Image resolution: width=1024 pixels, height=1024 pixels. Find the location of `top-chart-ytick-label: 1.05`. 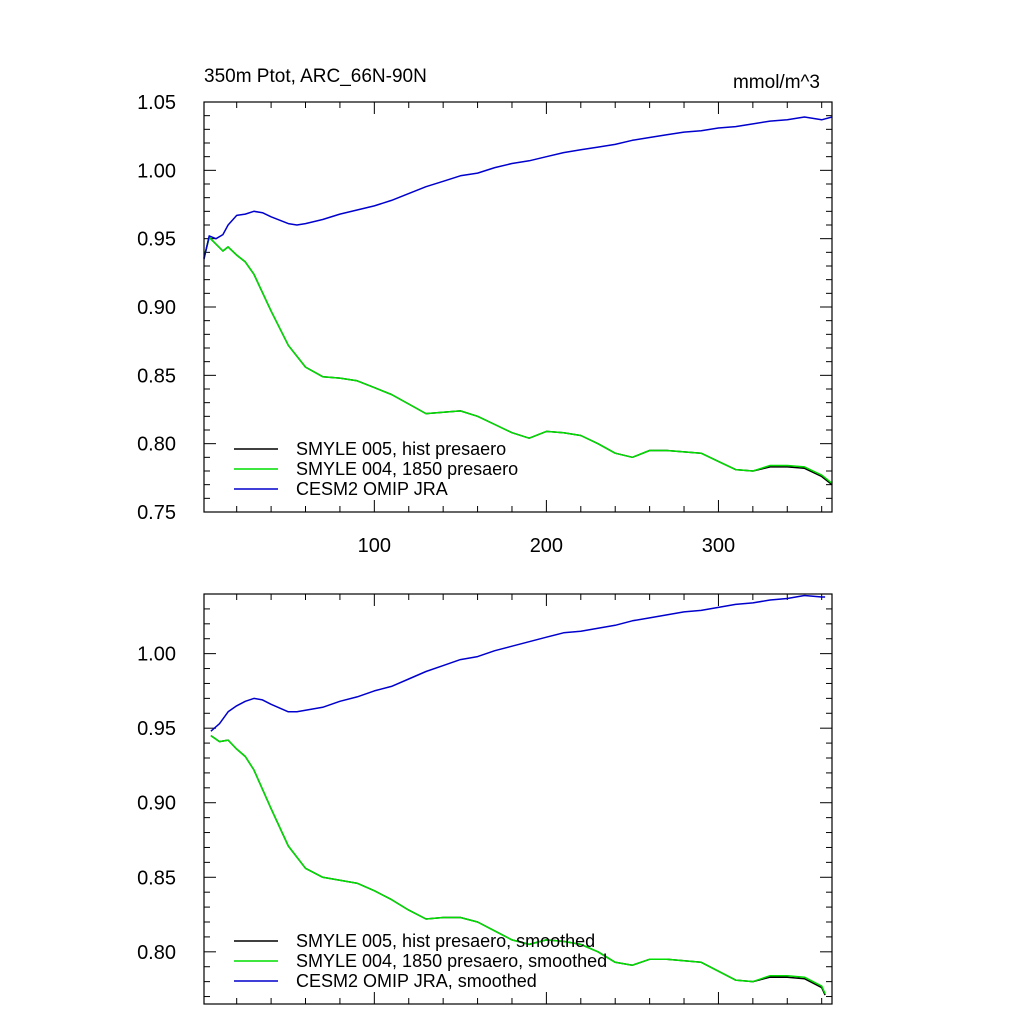

top-chart-ytick-label: 1.05 is located at coordinates (156, 103).